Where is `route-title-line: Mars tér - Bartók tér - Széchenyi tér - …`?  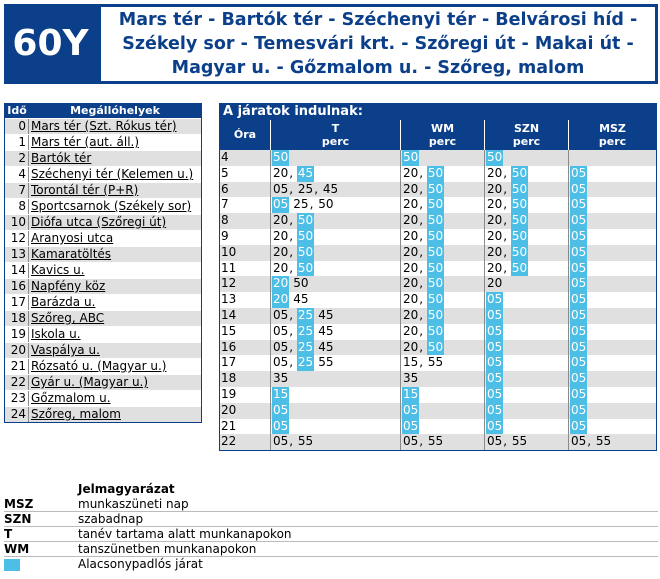
route-title-line: Mars tér - Bartók tér - Széchenyi tér - … is located at coordinates (378, 20).